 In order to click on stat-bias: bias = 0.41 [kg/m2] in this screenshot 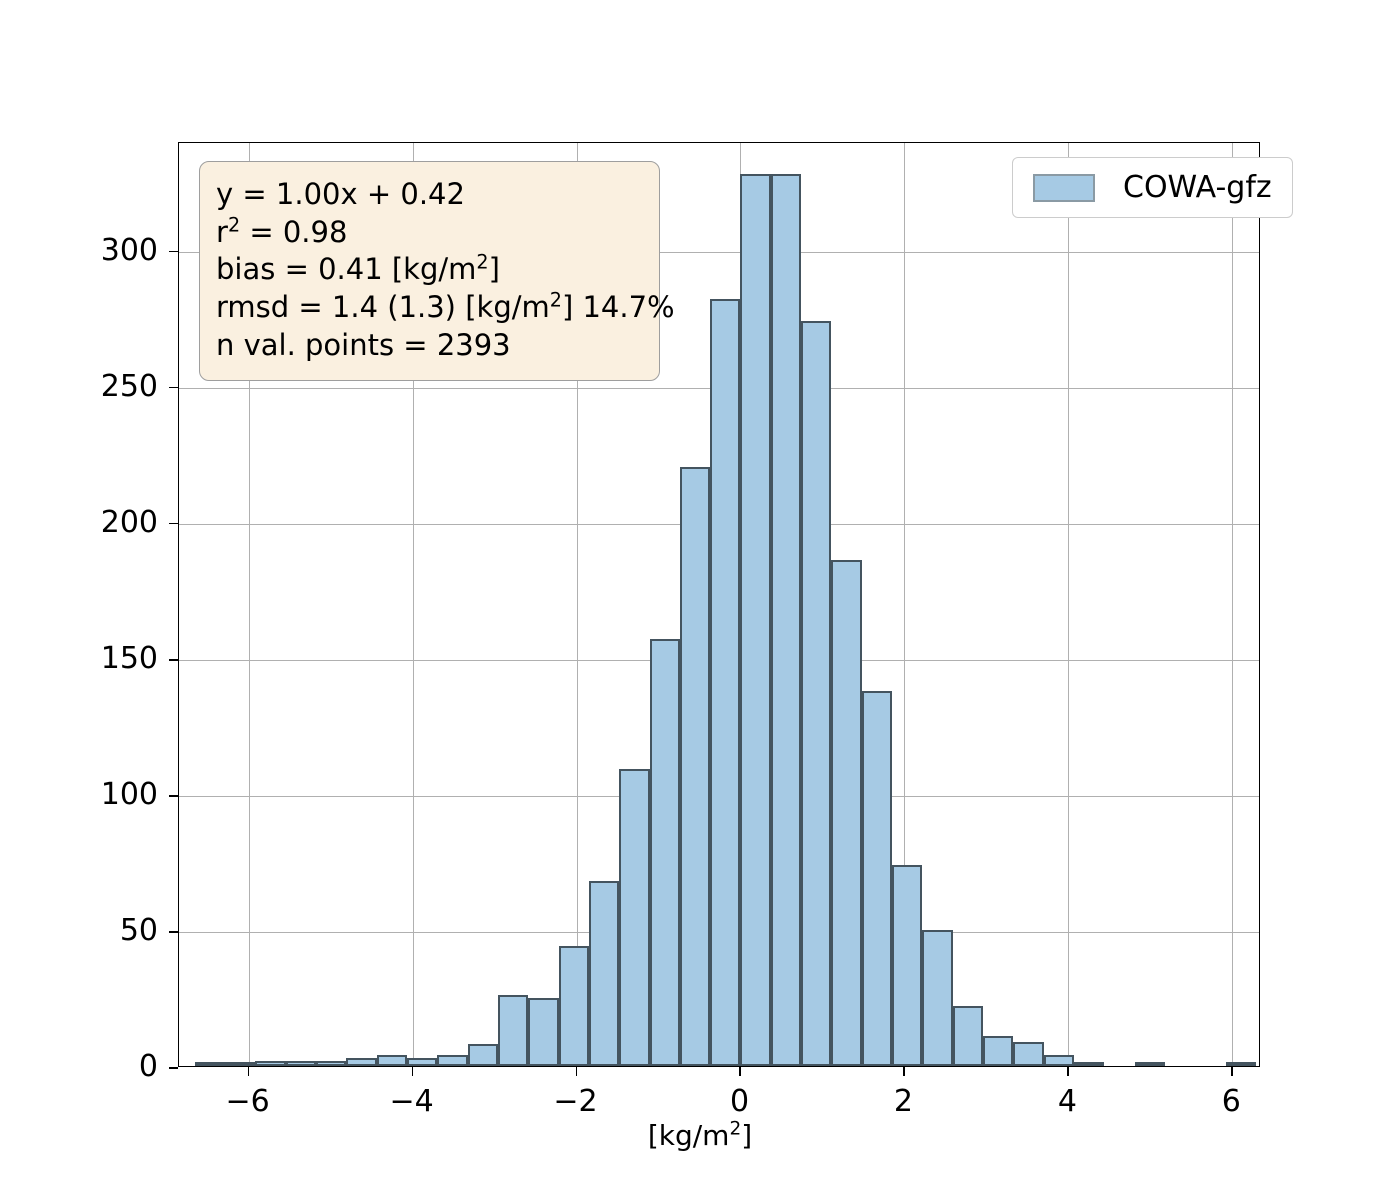, I will do `click(429, 270)`.